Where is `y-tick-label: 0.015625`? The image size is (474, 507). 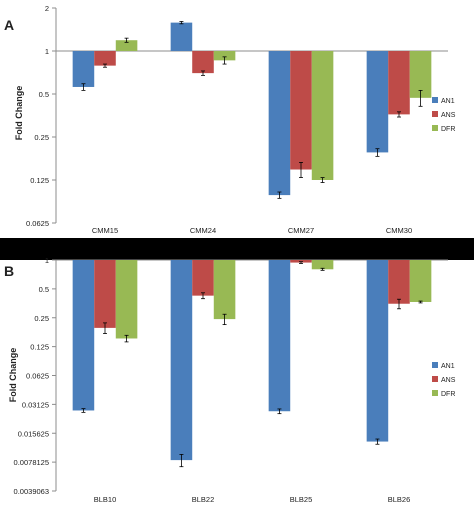
y-tick-label: 0.015625 is located at coordinates (33, 433).